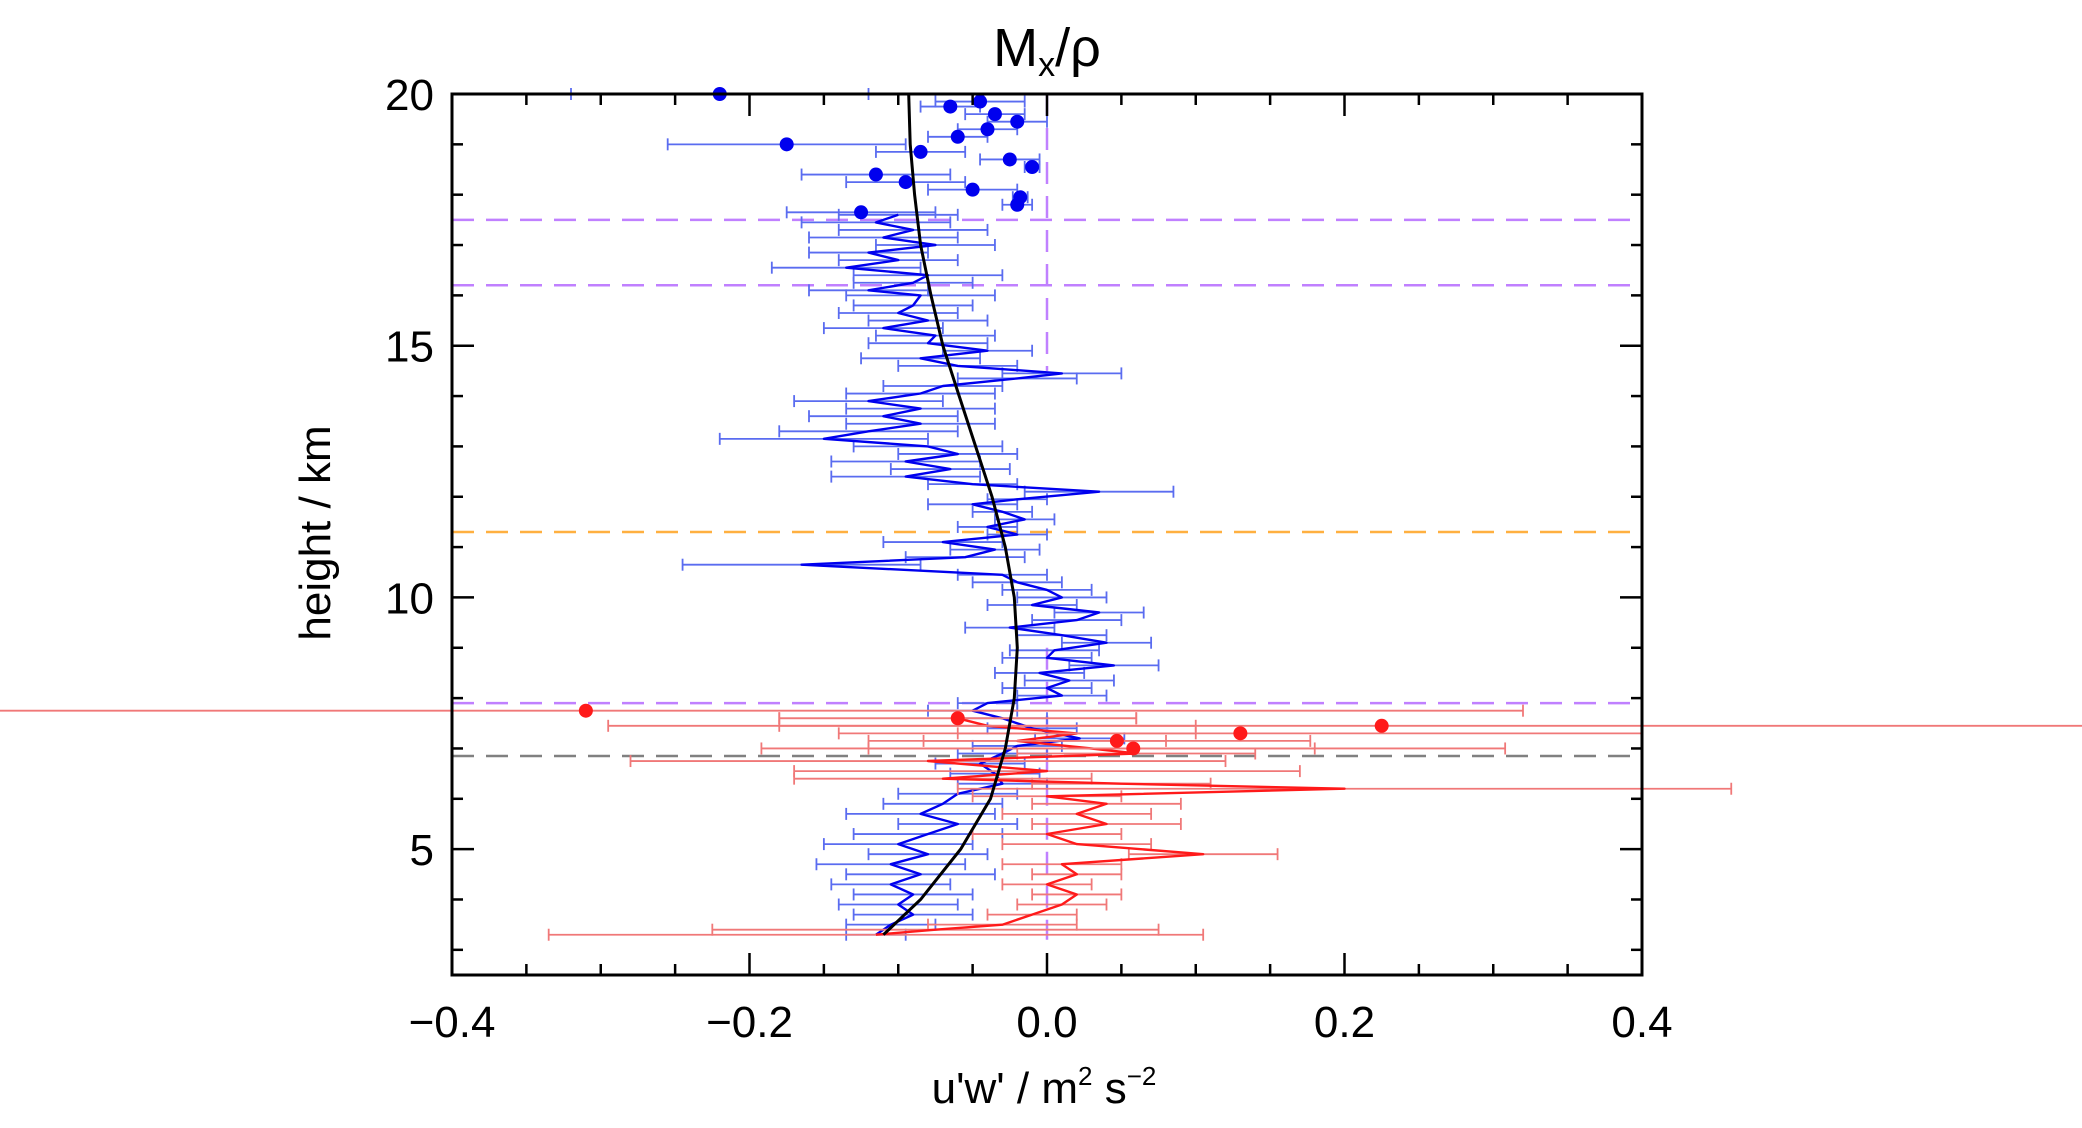 The width and height of the screenshot is (2082, 1128). I want to click on x-tick-label: 0.0, so click(1046, 1022).